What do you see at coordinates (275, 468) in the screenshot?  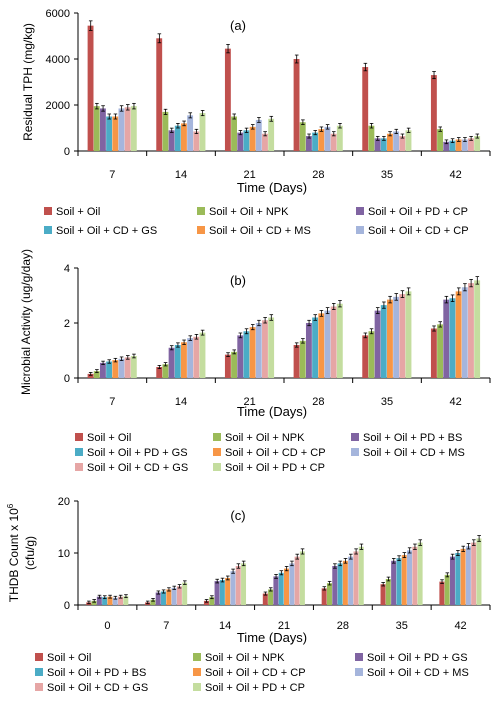 I see `legend-label: Soil + Oil + PD + CP` at bounding box center [275, 468].